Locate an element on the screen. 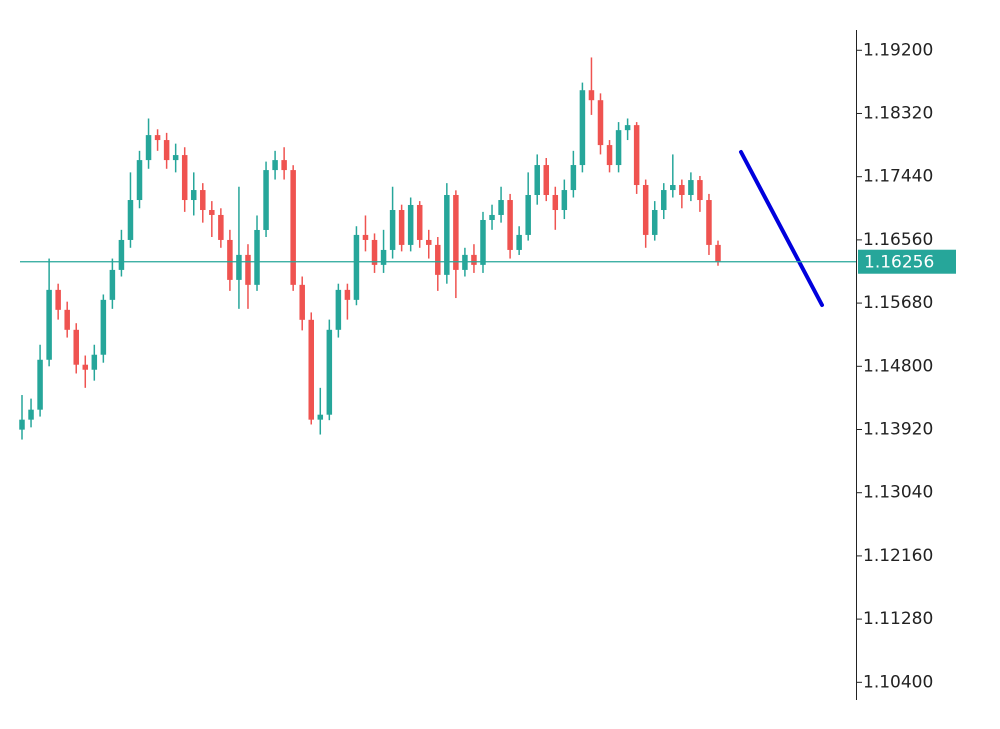 The height and width of the screenshot is (729, 1000). last-price-box is located at coordinates (907, 261).